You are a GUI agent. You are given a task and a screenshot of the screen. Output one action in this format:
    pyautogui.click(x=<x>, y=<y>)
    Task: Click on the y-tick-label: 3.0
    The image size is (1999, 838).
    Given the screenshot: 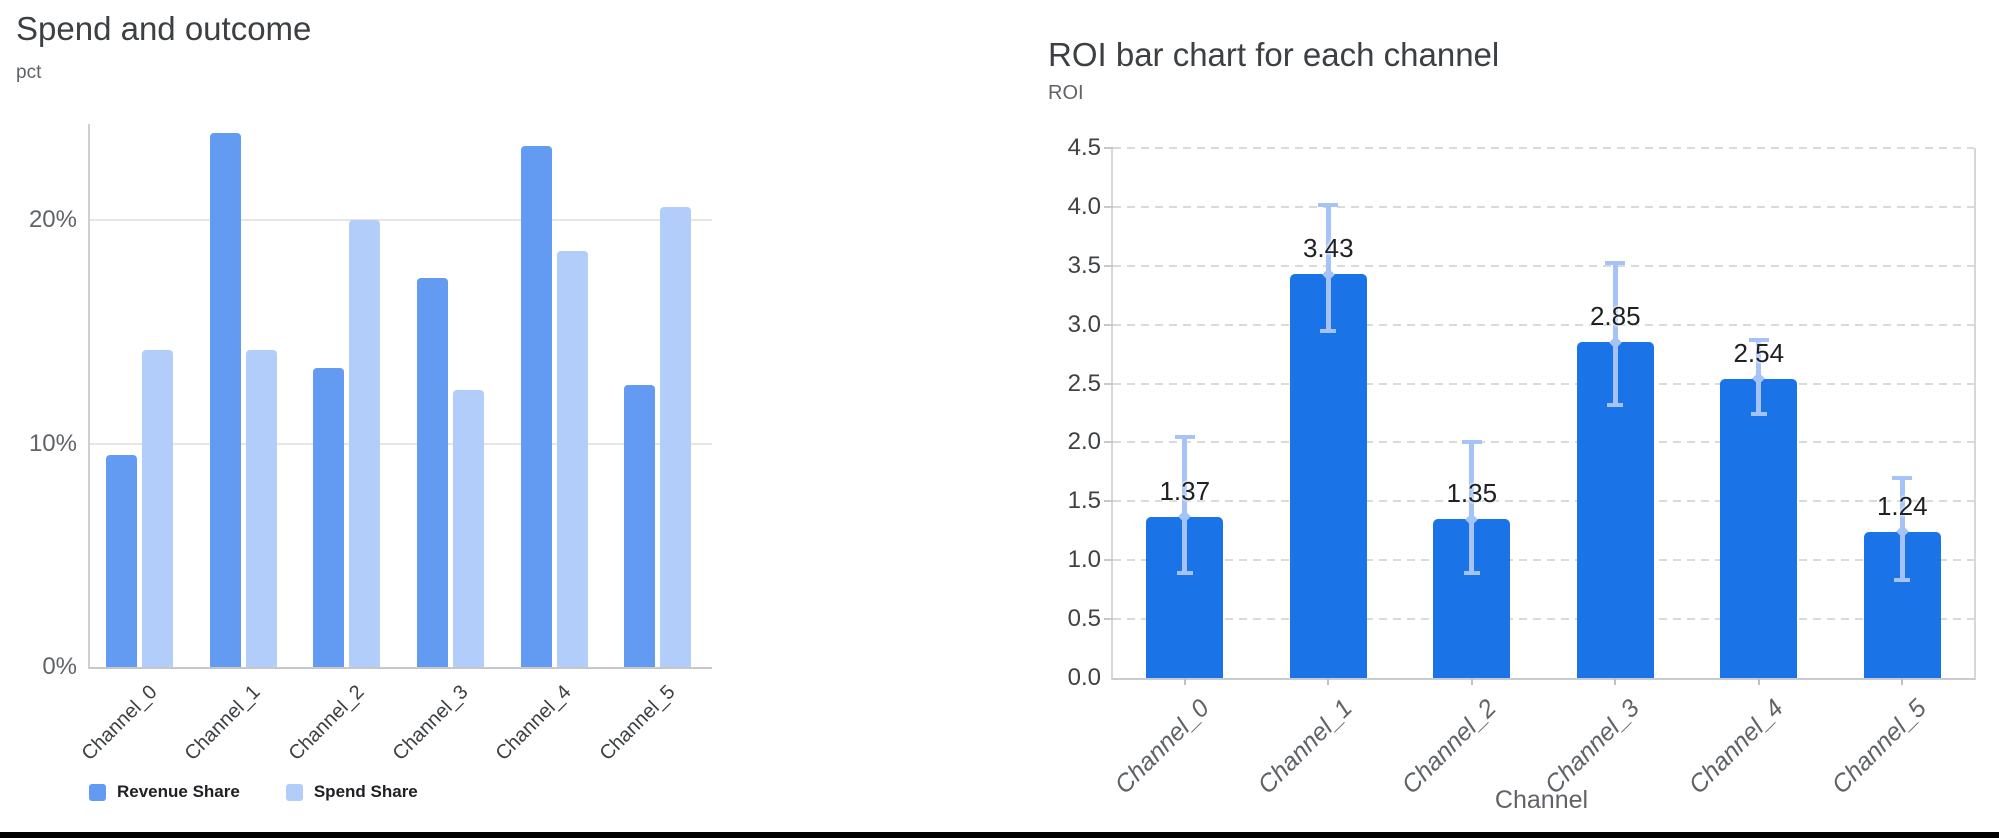 What is the action you would take?
    pyautogui.click(x=1084, y=324)
    